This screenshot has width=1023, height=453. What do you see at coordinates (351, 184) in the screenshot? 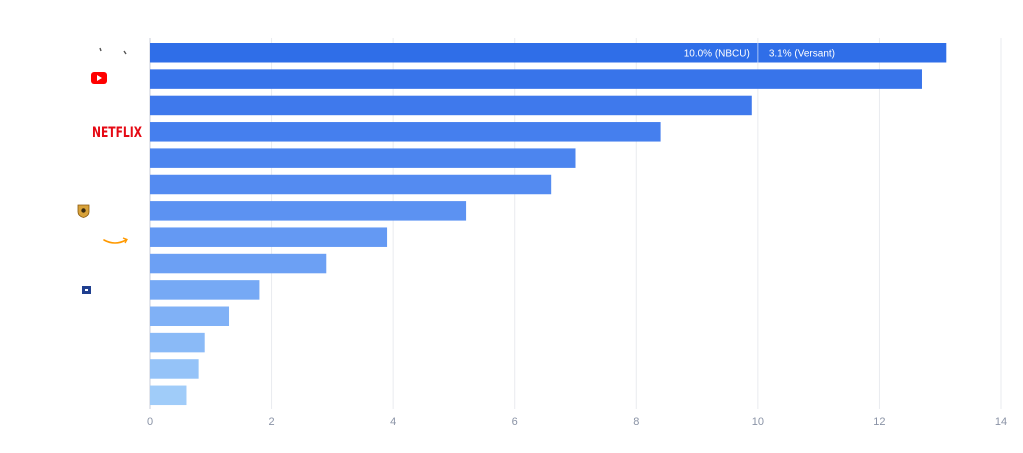
I see `bar-paramount` at bounding box center [351, 184].